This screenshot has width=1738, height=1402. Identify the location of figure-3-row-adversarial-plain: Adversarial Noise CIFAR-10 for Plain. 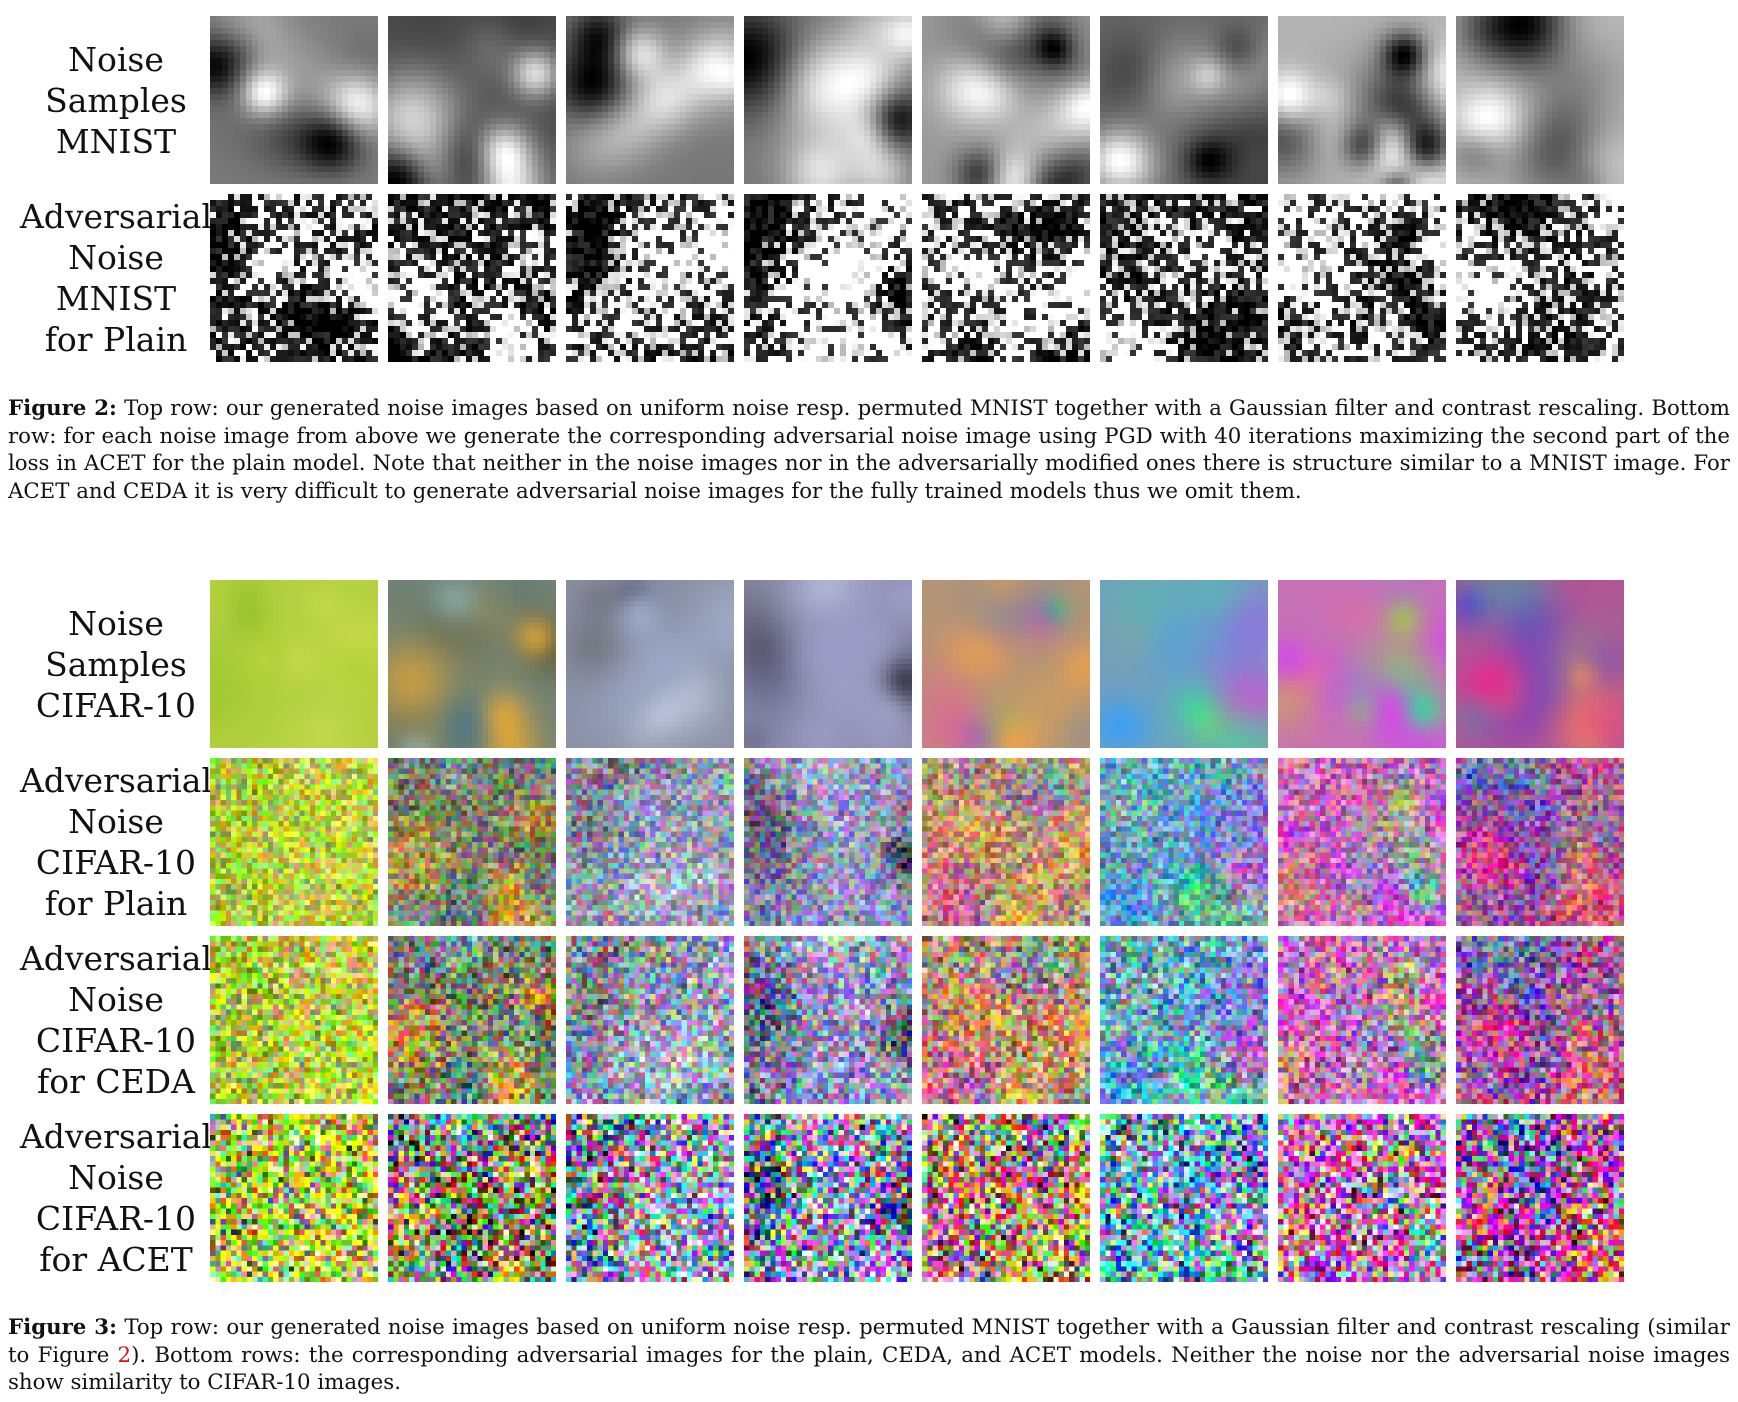
(869, 842).